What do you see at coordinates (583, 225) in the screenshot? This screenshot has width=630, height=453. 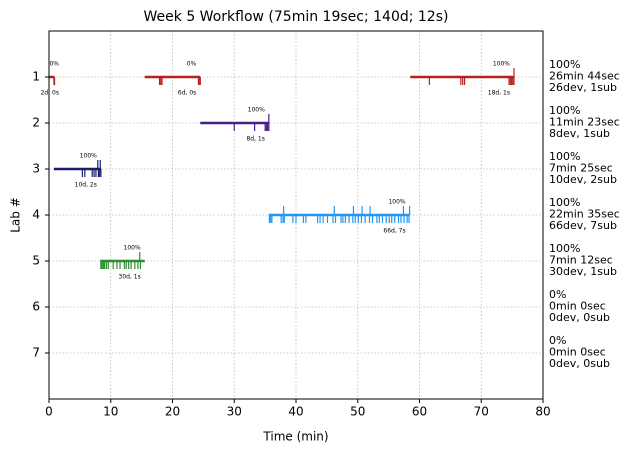 I see `lab-summary: 66dev, 7sub` at bounding box center [583, 225].